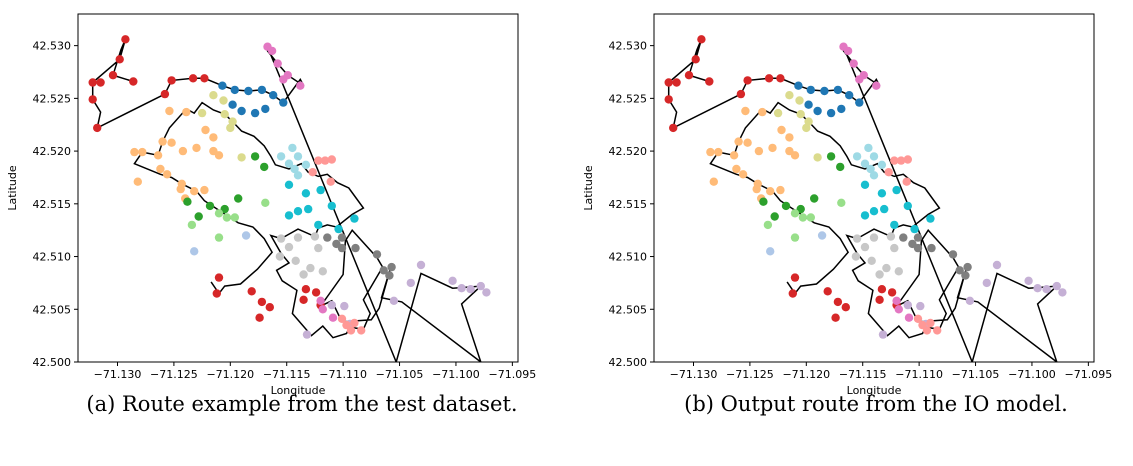 The width and height of the screenshot is (1133, 466). I want to click on x-tick-label: −71.125, so click(750, 374).